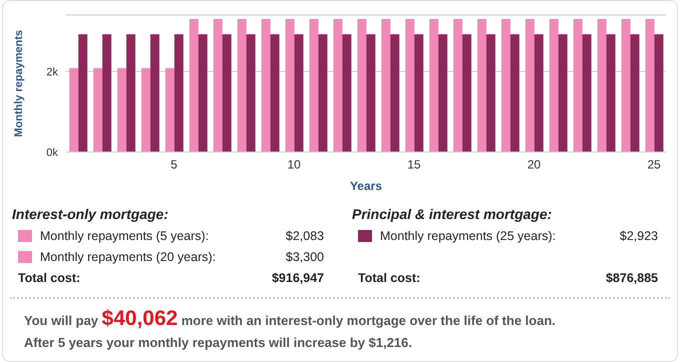 The height and width of the screenshot is (363, 680). What do you see at coordinates (128, 257) in the screenshot?
I see `text: Monthly repayments (20 years):` at bounding box center [128, 257].